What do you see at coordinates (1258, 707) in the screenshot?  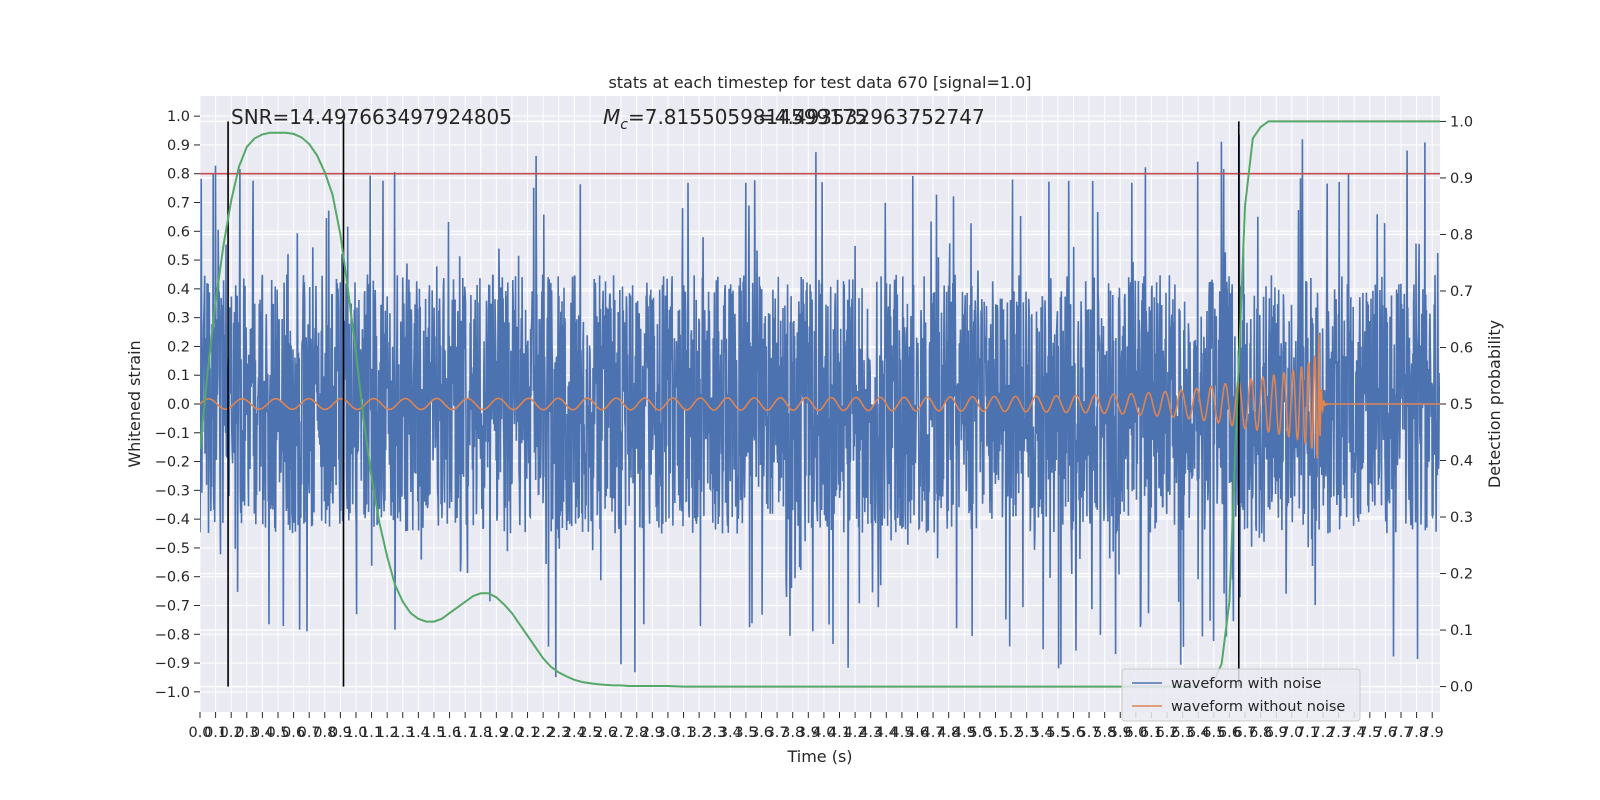 I see `legend-label-clean: waveform without noise` at bounding box center [1258, 707].